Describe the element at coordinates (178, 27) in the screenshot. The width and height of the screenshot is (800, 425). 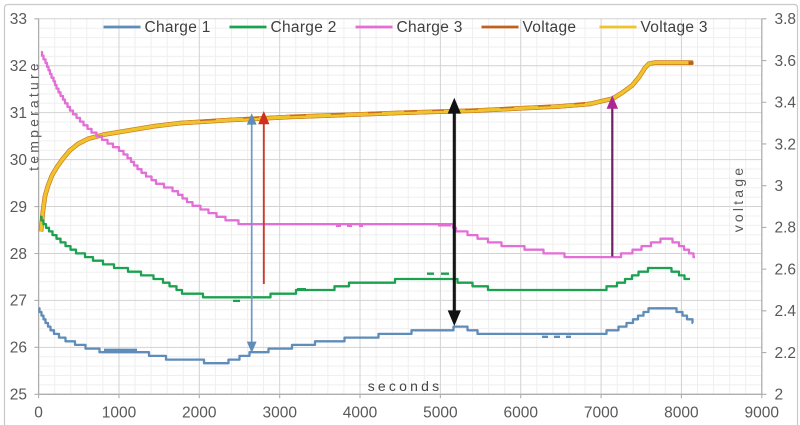
I see `svg-text: Charge 1` at that location.